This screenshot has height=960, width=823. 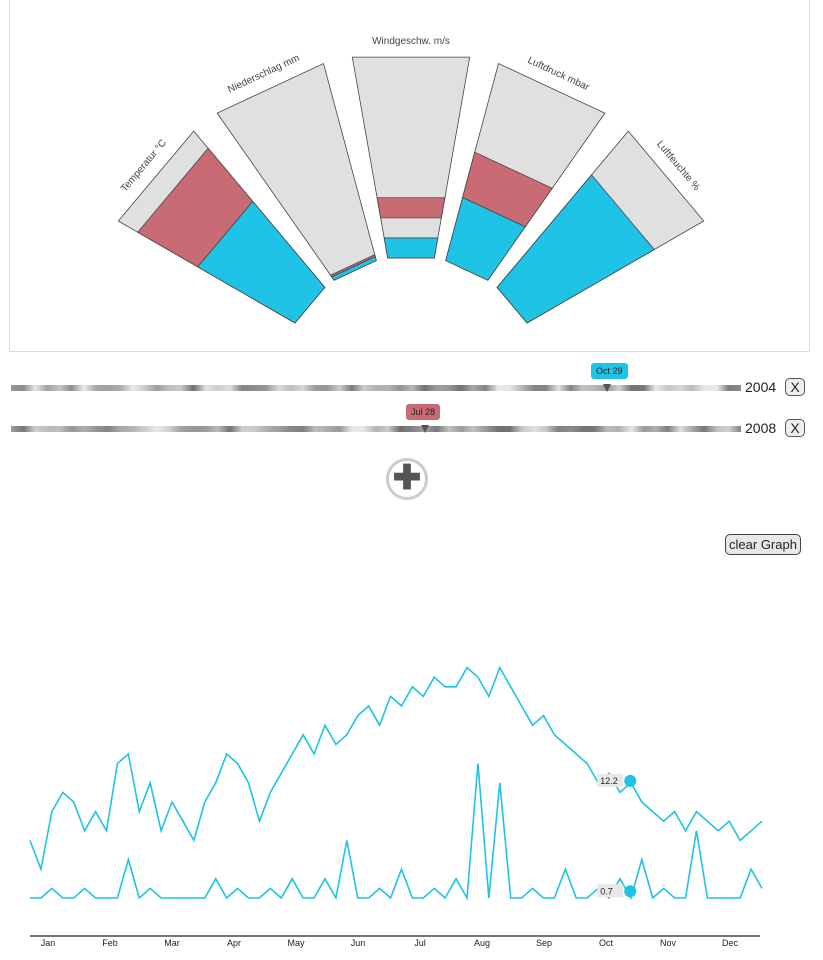 I want to click on x-tick-label: Oct, so click(x=606, y=943).